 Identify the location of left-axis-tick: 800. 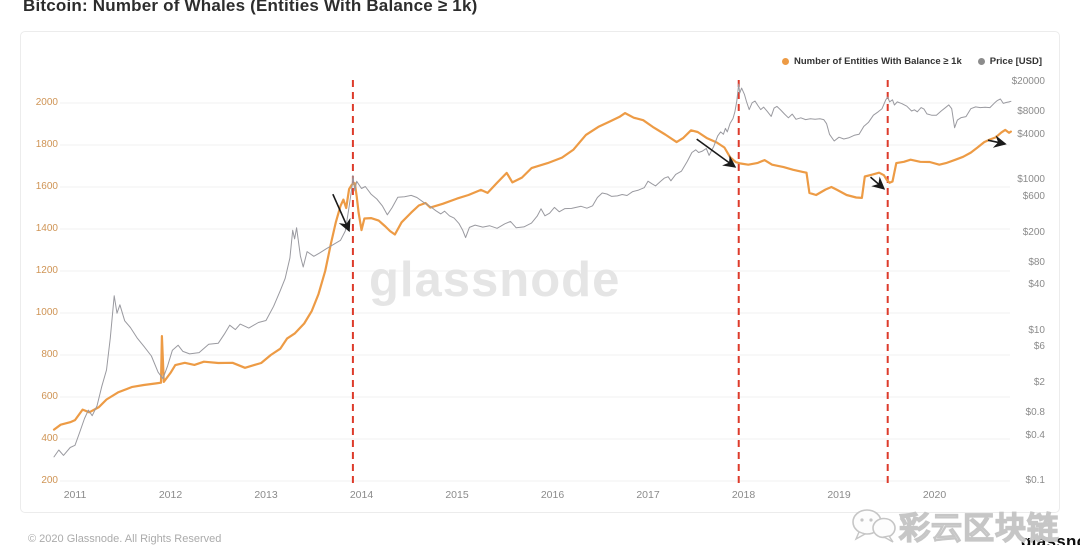
(49, 354).